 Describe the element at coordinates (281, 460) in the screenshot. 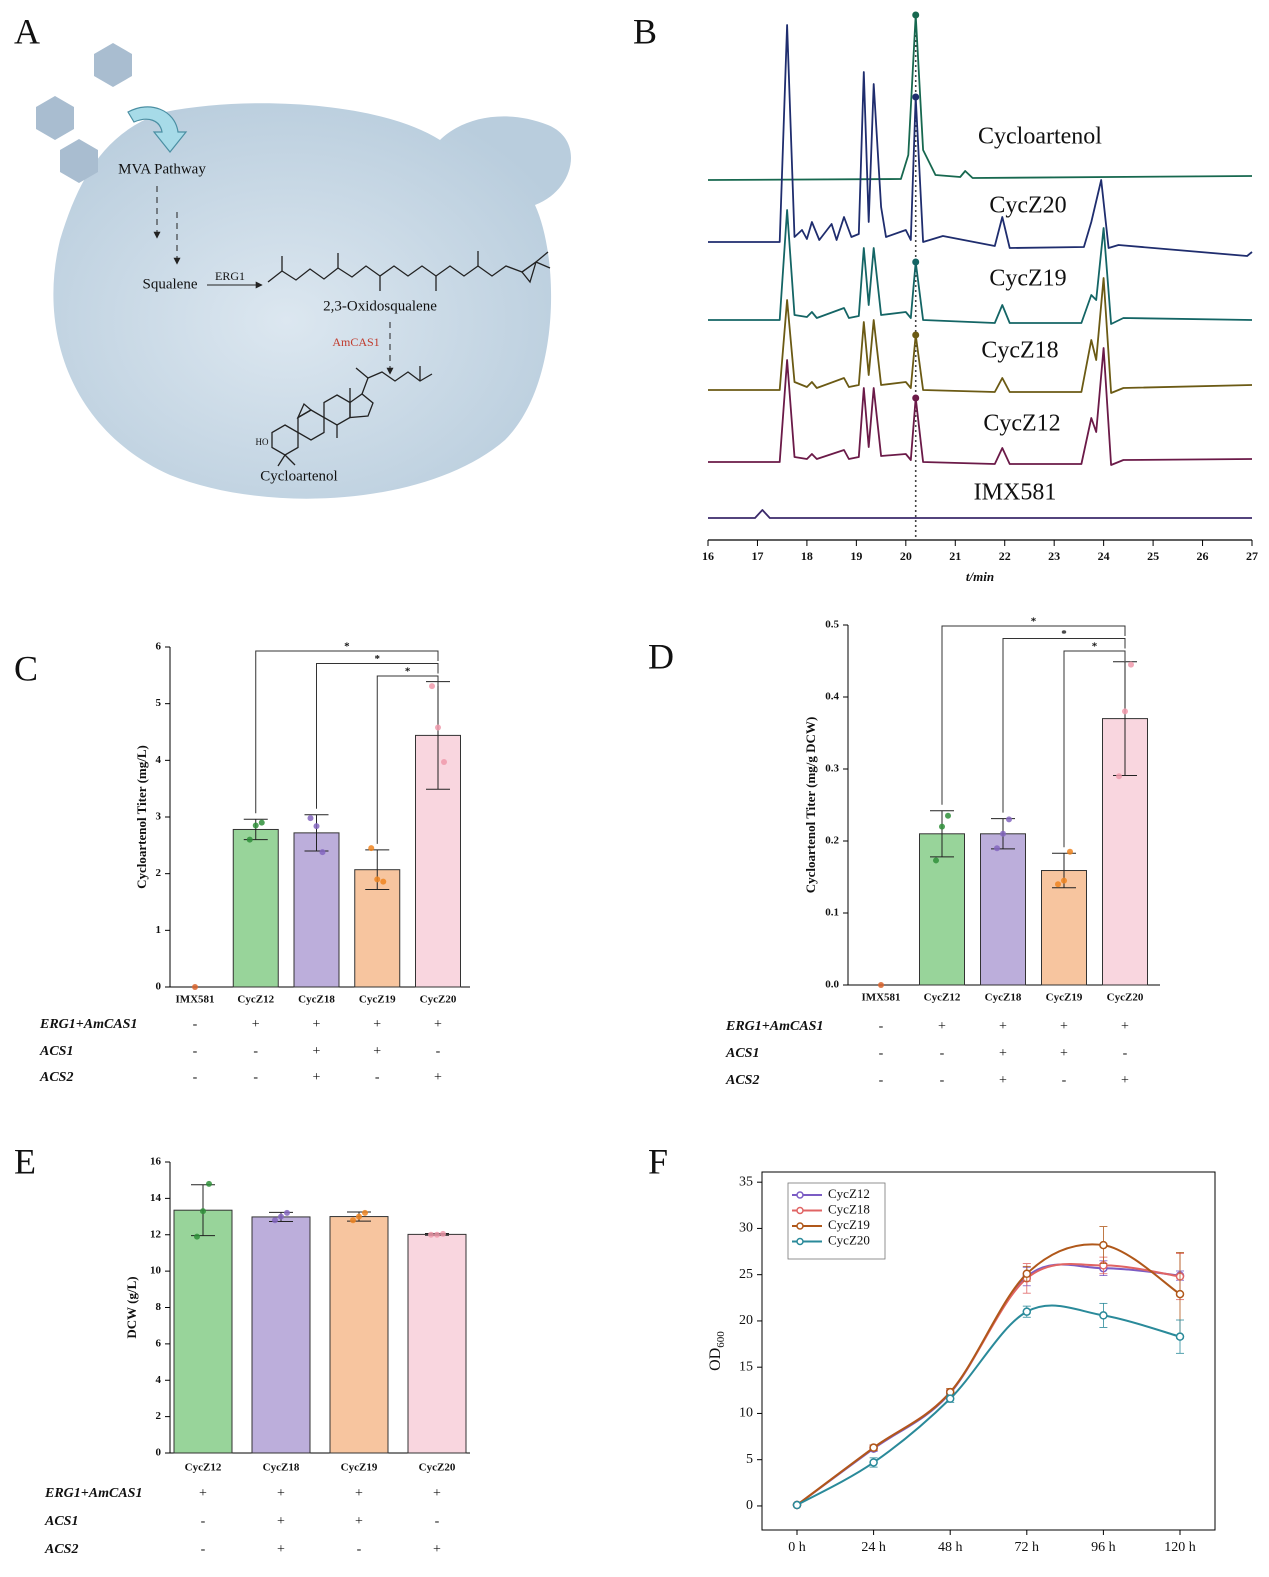

I see `methyl` at that location.